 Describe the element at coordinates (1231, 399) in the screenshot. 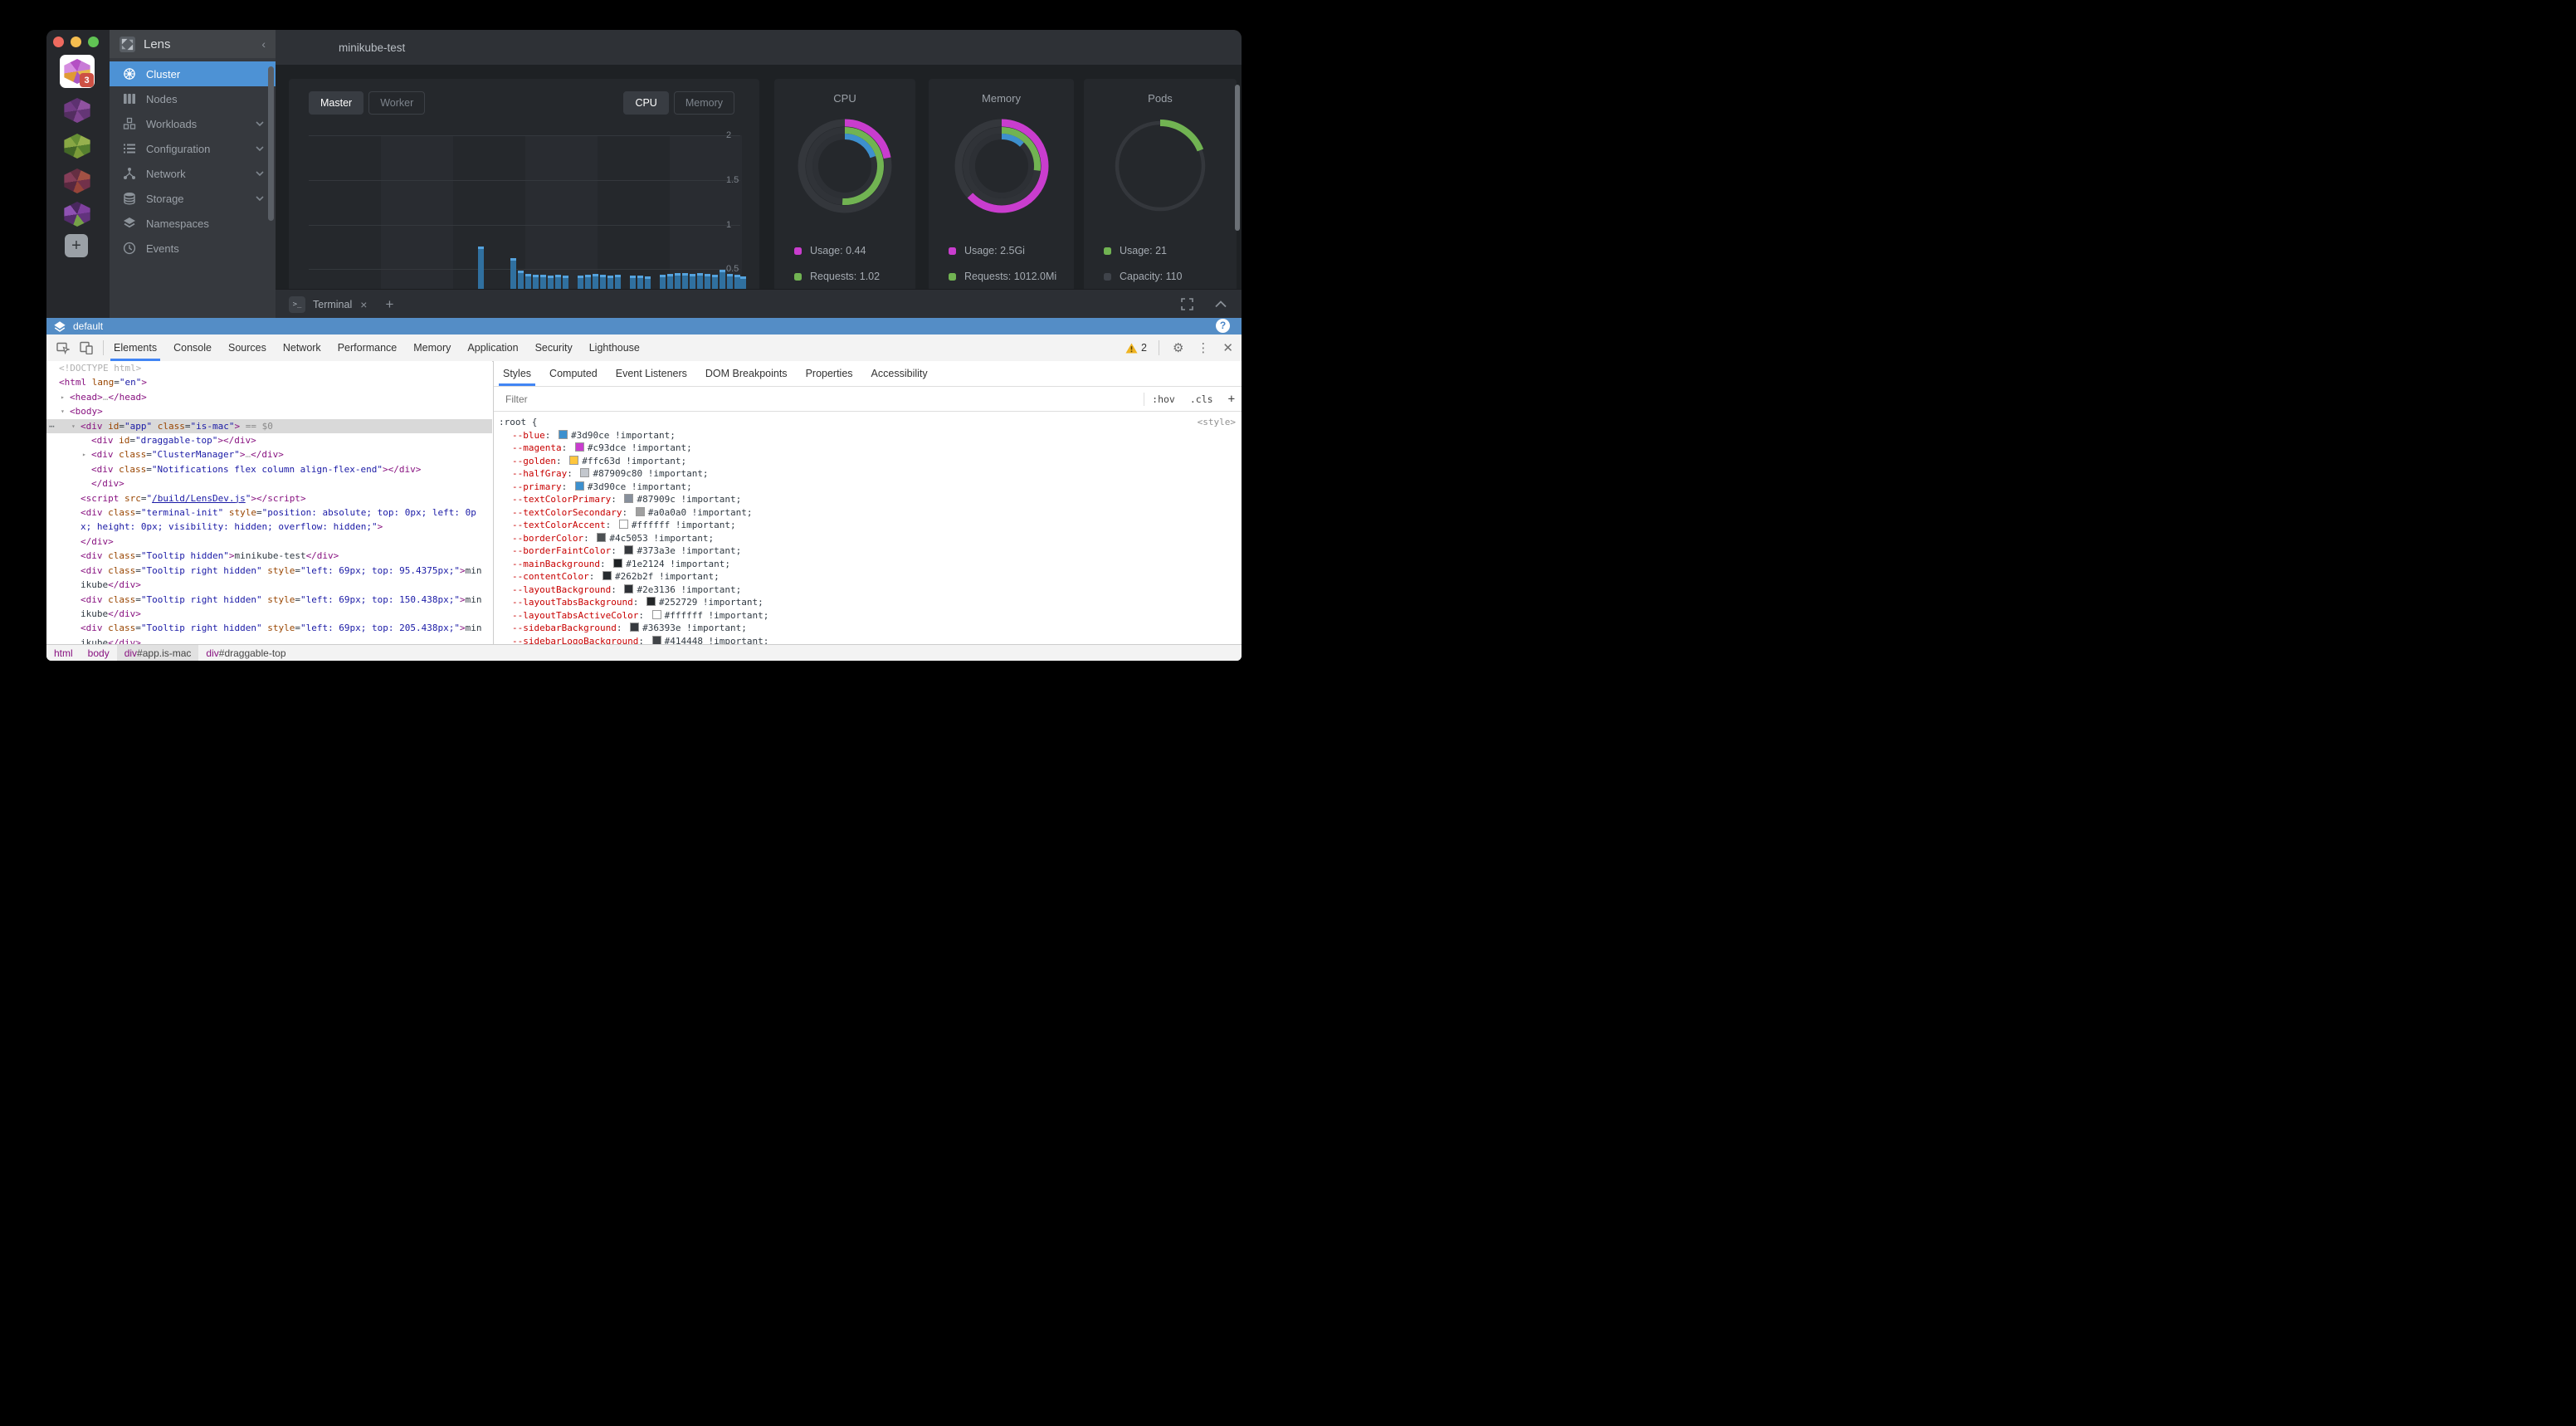

I see `new-rule-button: +` at that location.